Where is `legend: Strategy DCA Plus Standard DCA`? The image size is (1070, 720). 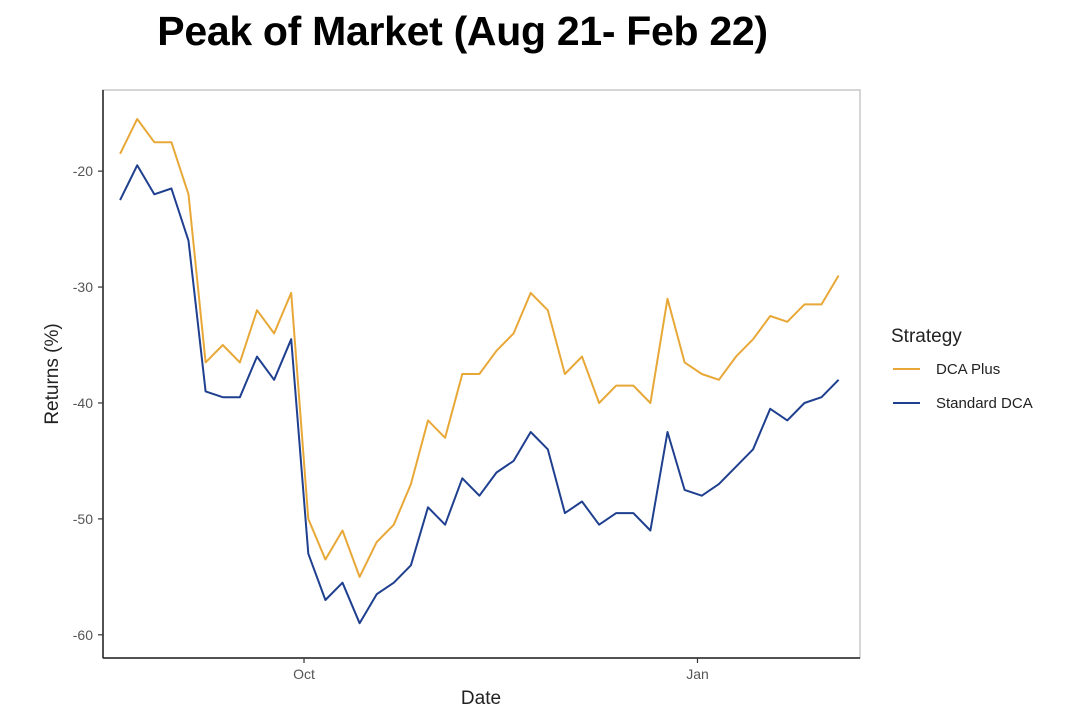
legend: Strategy DCA Plus Standard DCA is located at coordinates (962, 369).